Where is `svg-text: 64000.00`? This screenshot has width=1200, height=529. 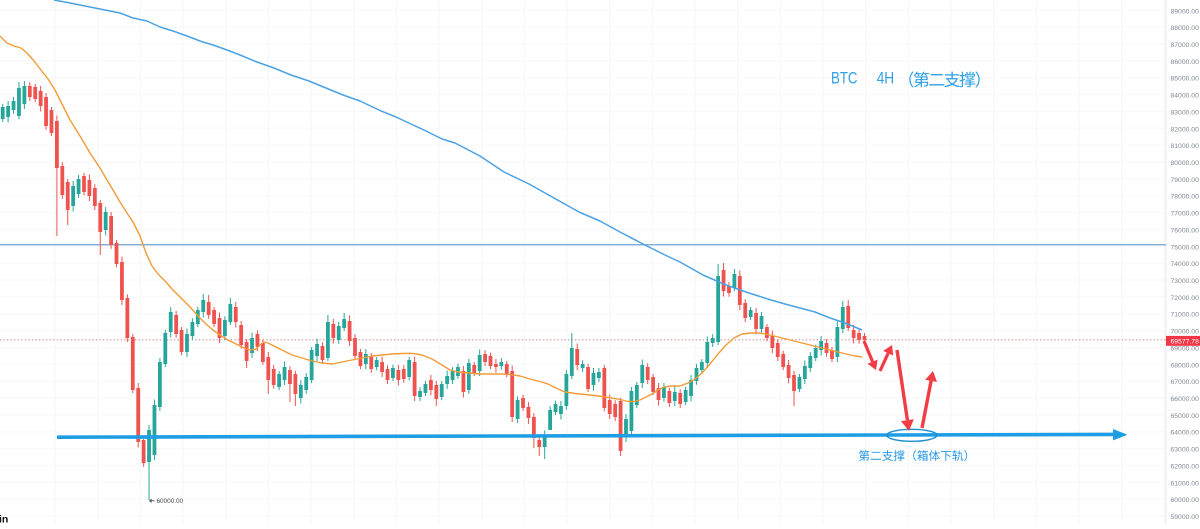
svg-text: 64000.00 is located at coordinates (1185, 433).